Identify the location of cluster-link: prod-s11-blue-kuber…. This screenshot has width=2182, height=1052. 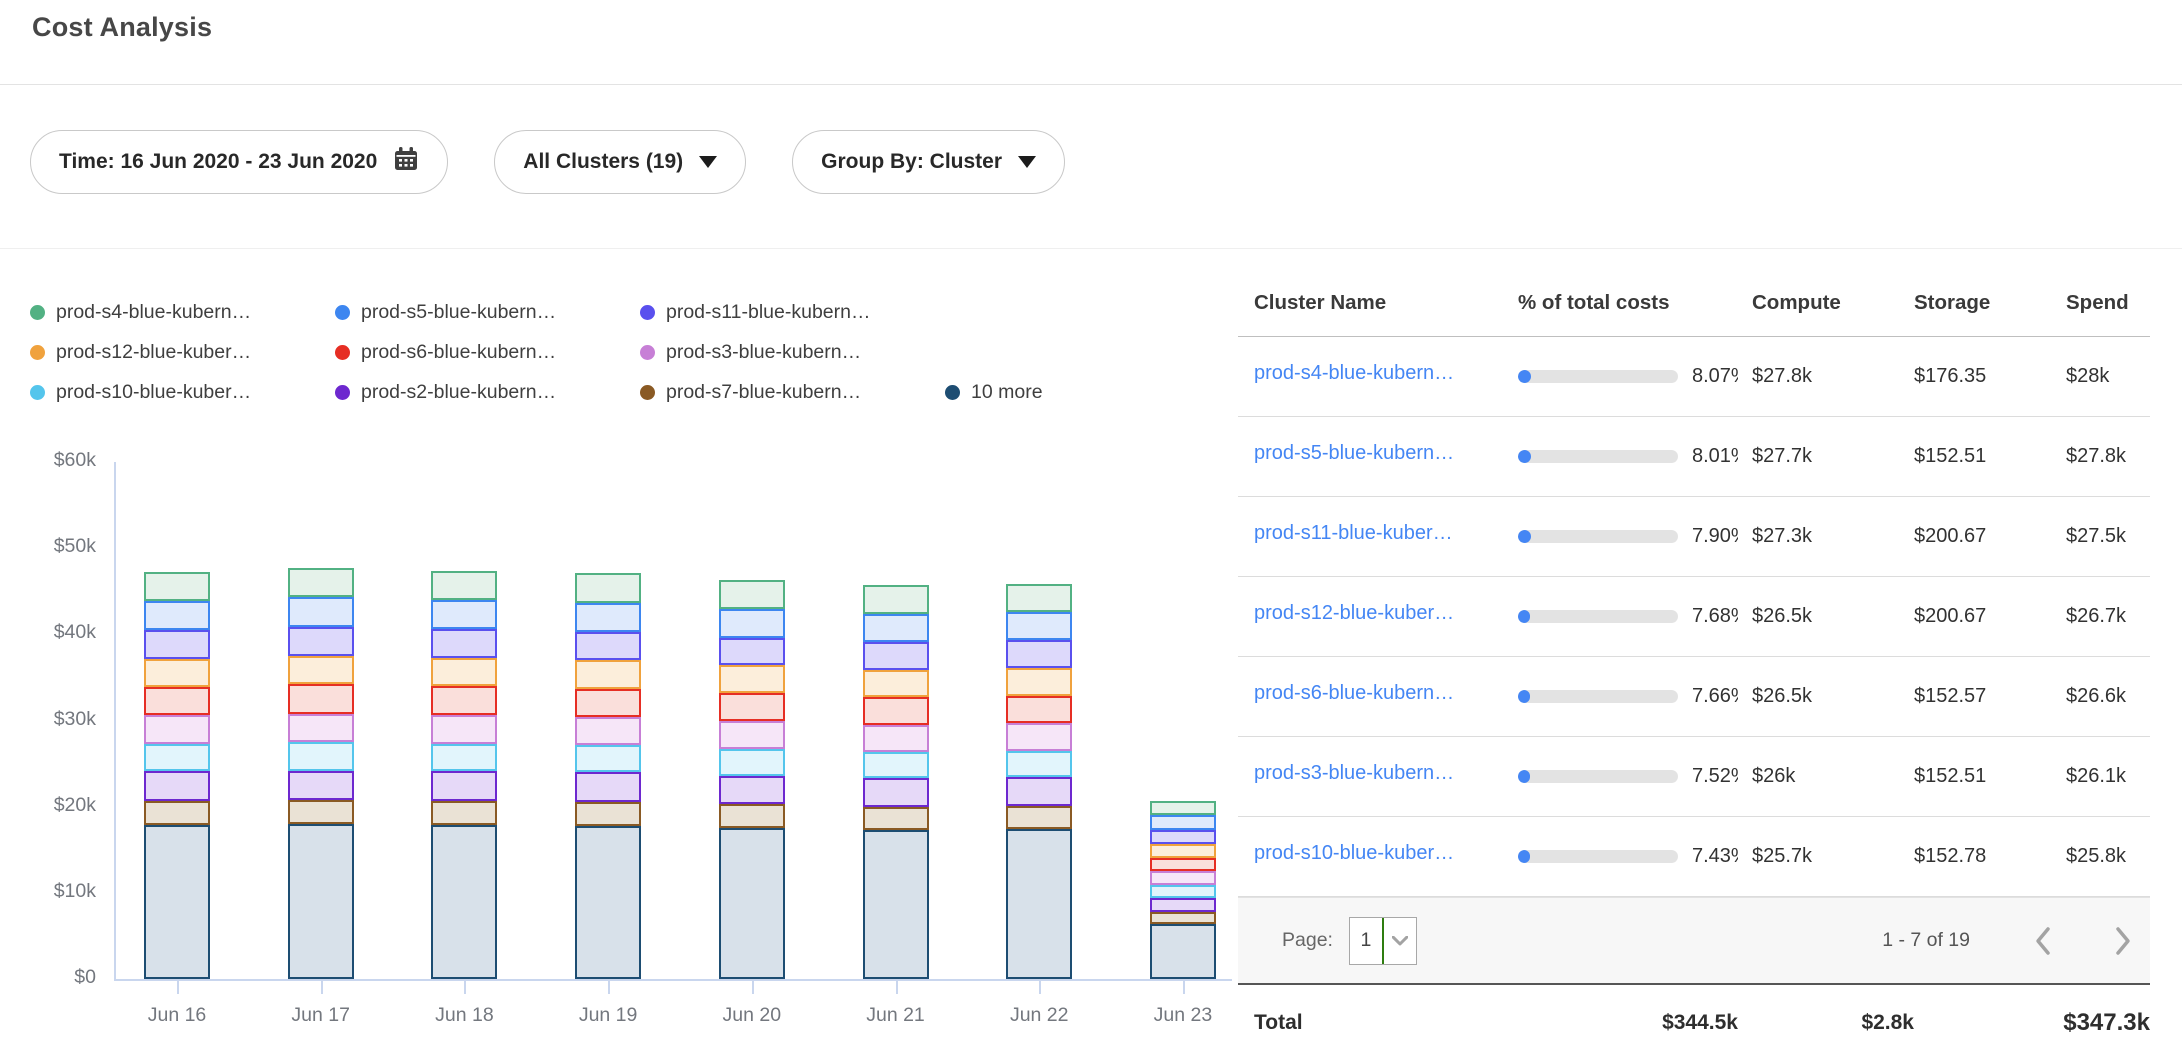
(1353, 533).